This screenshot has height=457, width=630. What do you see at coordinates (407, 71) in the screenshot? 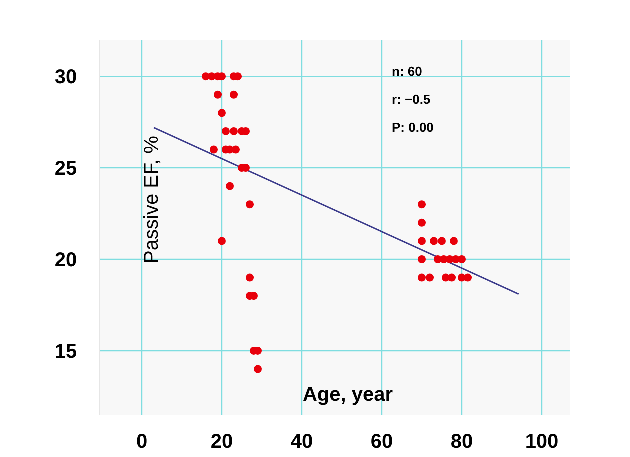
I see `annotation: n: 60` at bounding box center [407, 71].